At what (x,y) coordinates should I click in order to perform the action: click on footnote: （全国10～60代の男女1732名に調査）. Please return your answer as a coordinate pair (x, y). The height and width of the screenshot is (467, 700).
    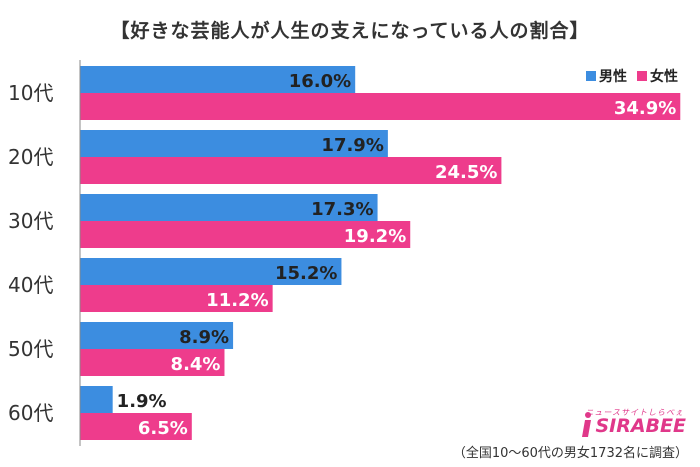
    Looking at the image, I should click on (570, 453).